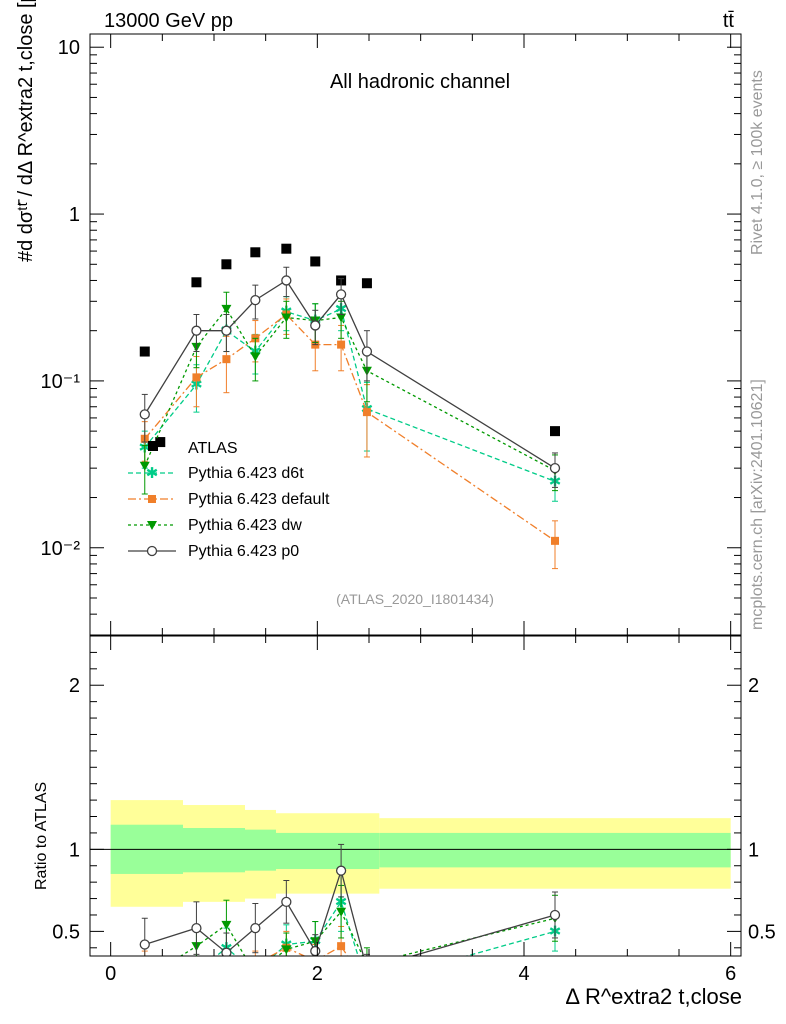 The image size is (786, 1024). I want to click on legend-entry-d6t: ✱ Pythia 6.423 d6t, so click(216, 473).